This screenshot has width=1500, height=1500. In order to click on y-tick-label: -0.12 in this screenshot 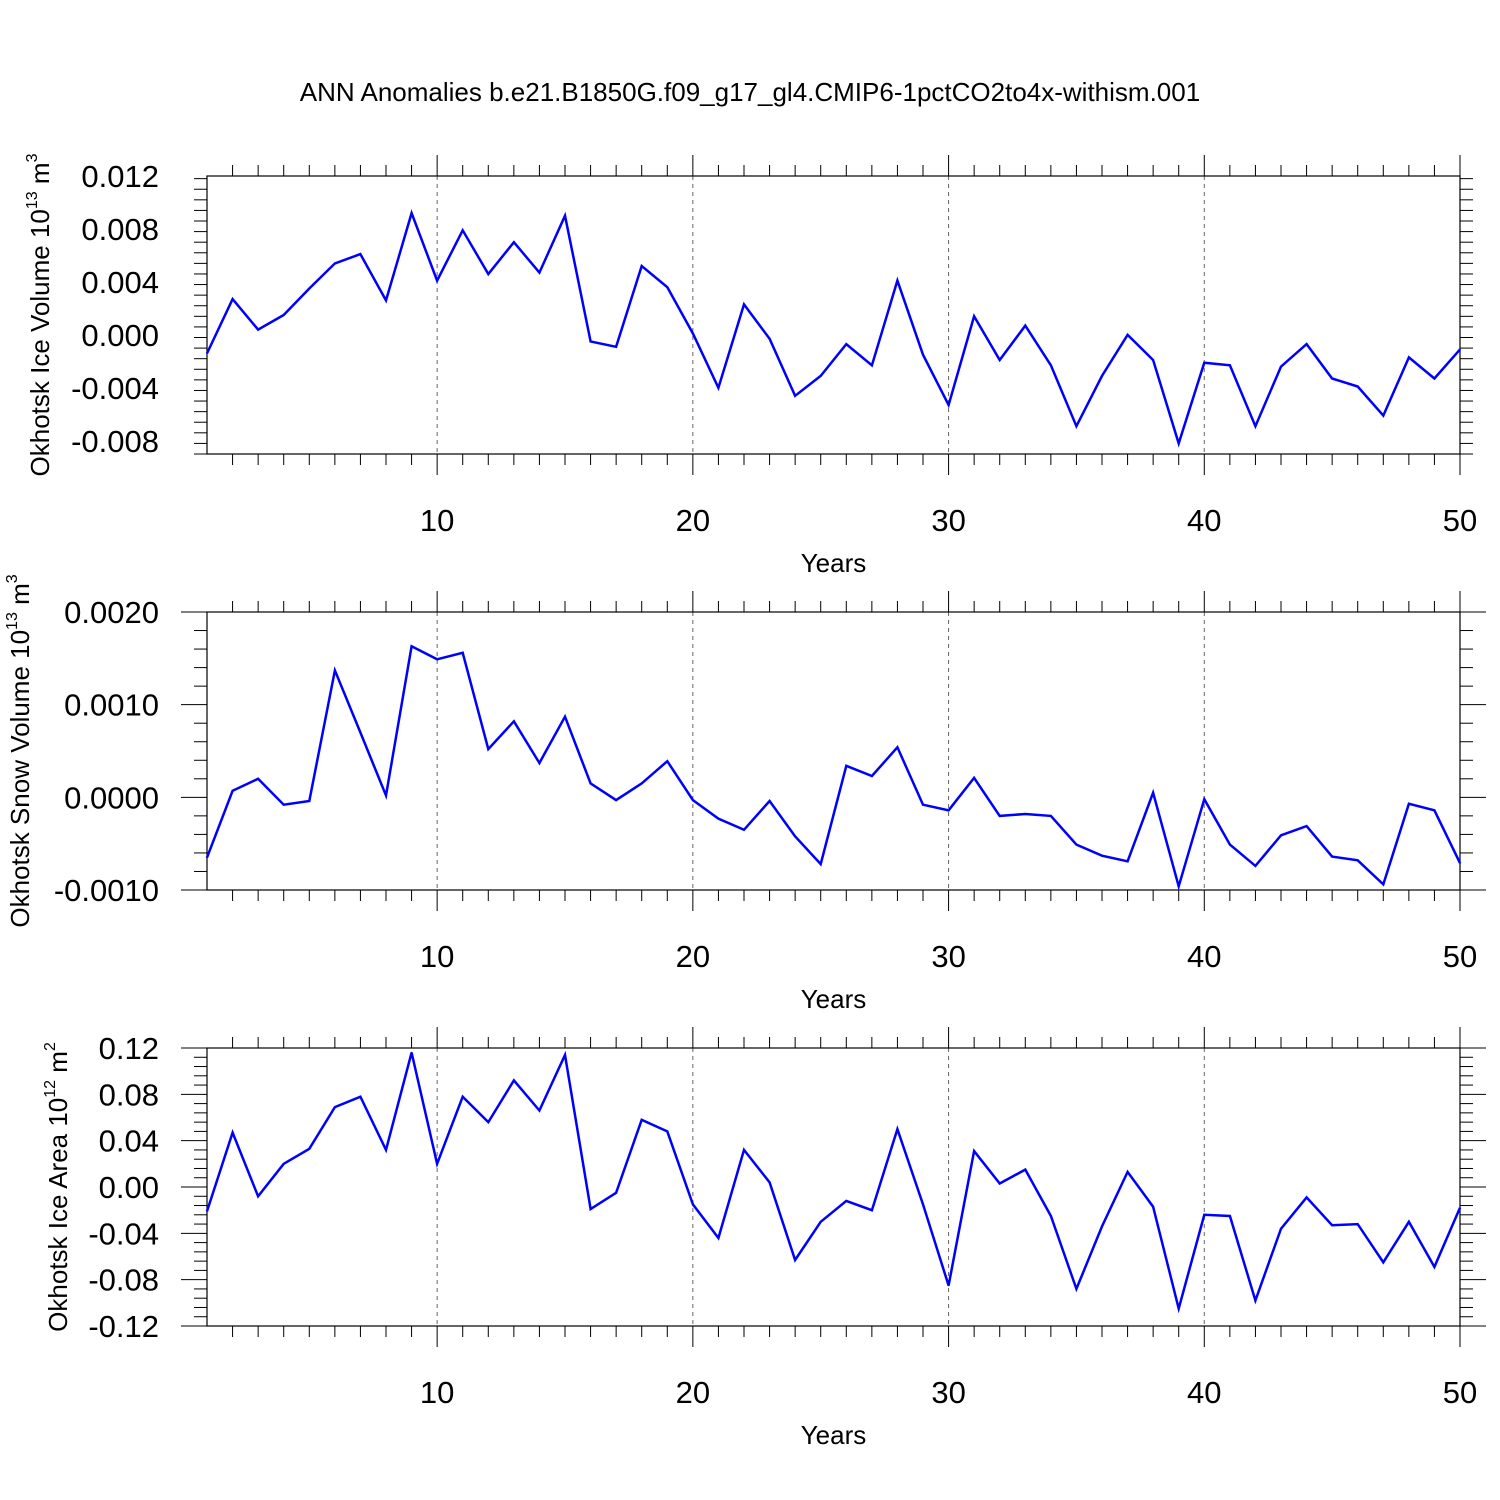, I will do `click(123, 1326)`.